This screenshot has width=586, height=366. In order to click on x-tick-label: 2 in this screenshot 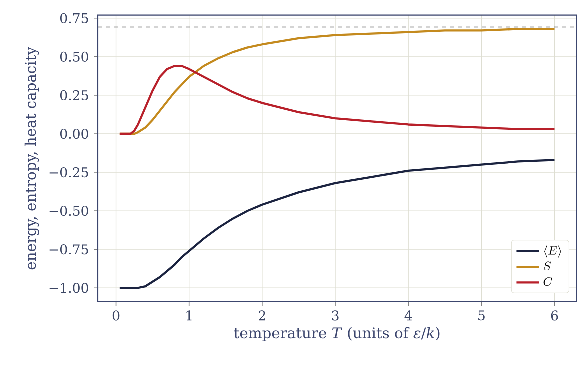, I will do `click(262, 315)`.